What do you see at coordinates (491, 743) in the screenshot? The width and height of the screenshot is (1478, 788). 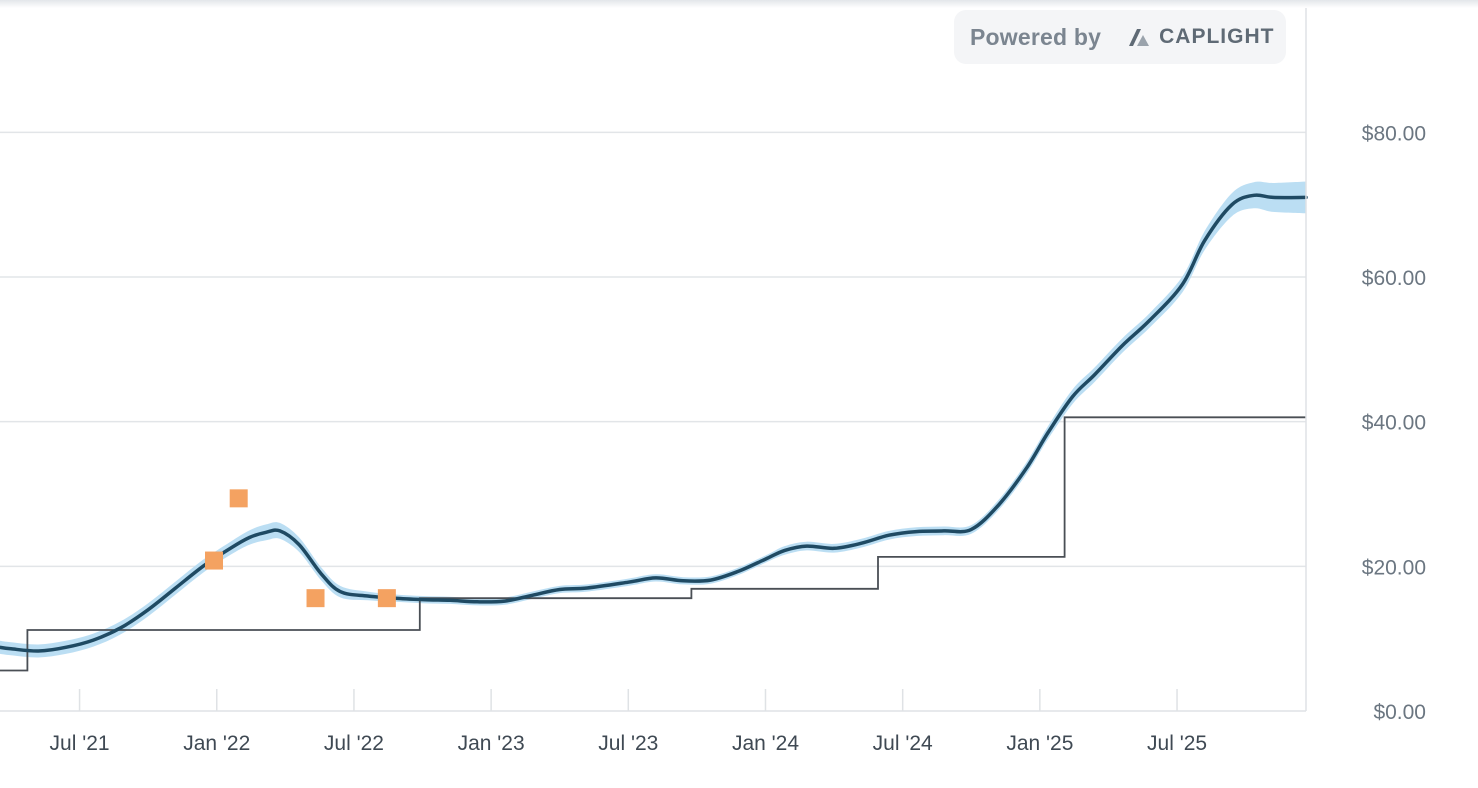 I see `x-tick-label-3: Jan '23` at bounding box center [491, 743].